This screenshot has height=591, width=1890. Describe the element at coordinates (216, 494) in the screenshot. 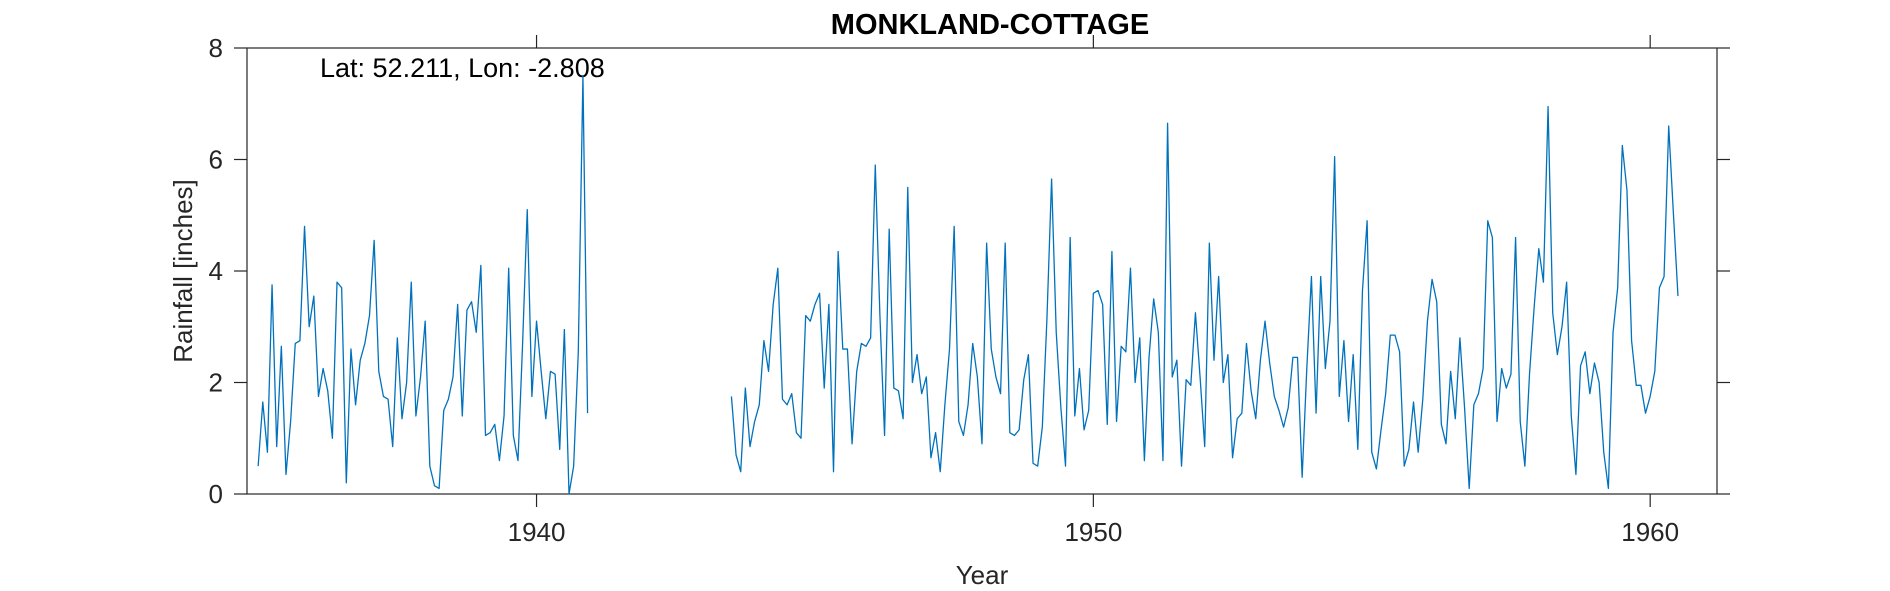

I see `y-tick-label-0: 0` at that location.